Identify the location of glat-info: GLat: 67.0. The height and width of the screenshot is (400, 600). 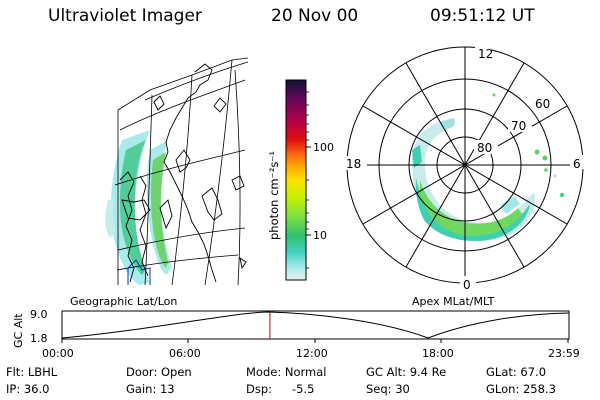
(516, 372).